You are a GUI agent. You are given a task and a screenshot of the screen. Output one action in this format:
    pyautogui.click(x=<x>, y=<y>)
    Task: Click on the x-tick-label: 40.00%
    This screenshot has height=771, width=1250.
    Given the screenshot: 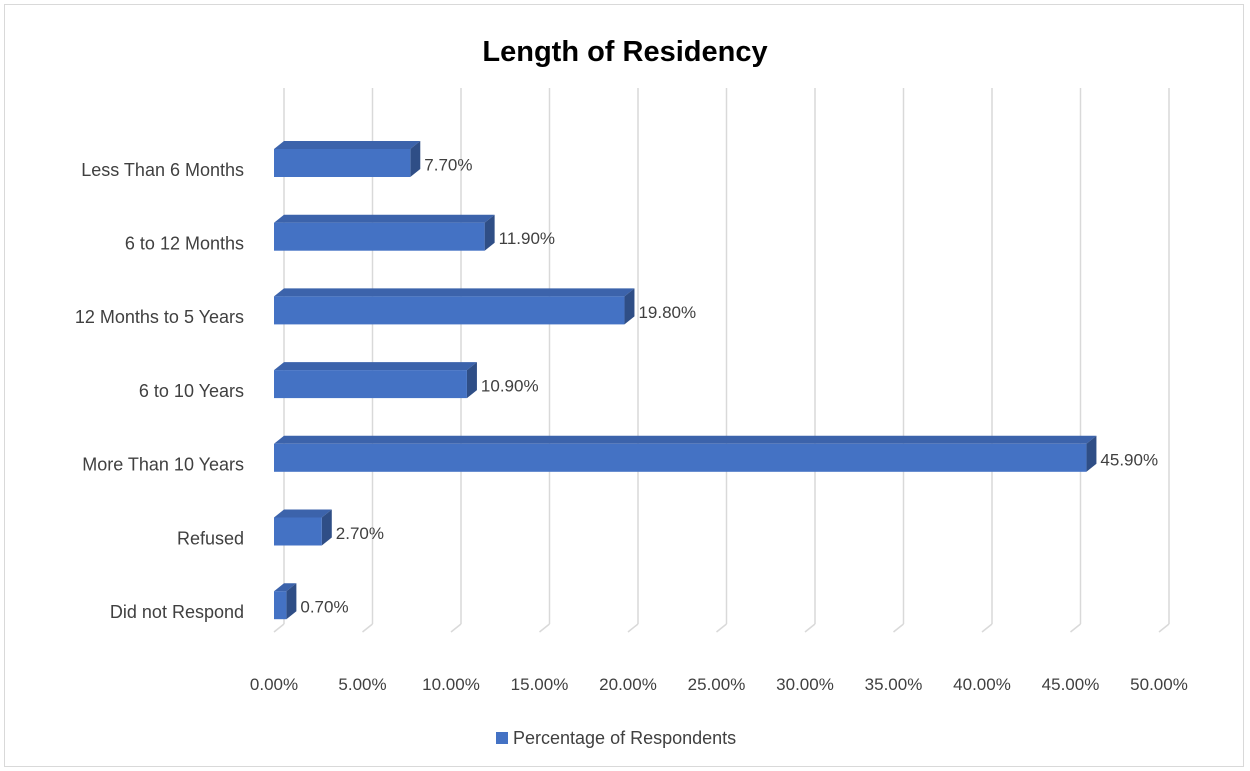 What is the action you would take?
    pyautogui.click(x=982, y=684)
    